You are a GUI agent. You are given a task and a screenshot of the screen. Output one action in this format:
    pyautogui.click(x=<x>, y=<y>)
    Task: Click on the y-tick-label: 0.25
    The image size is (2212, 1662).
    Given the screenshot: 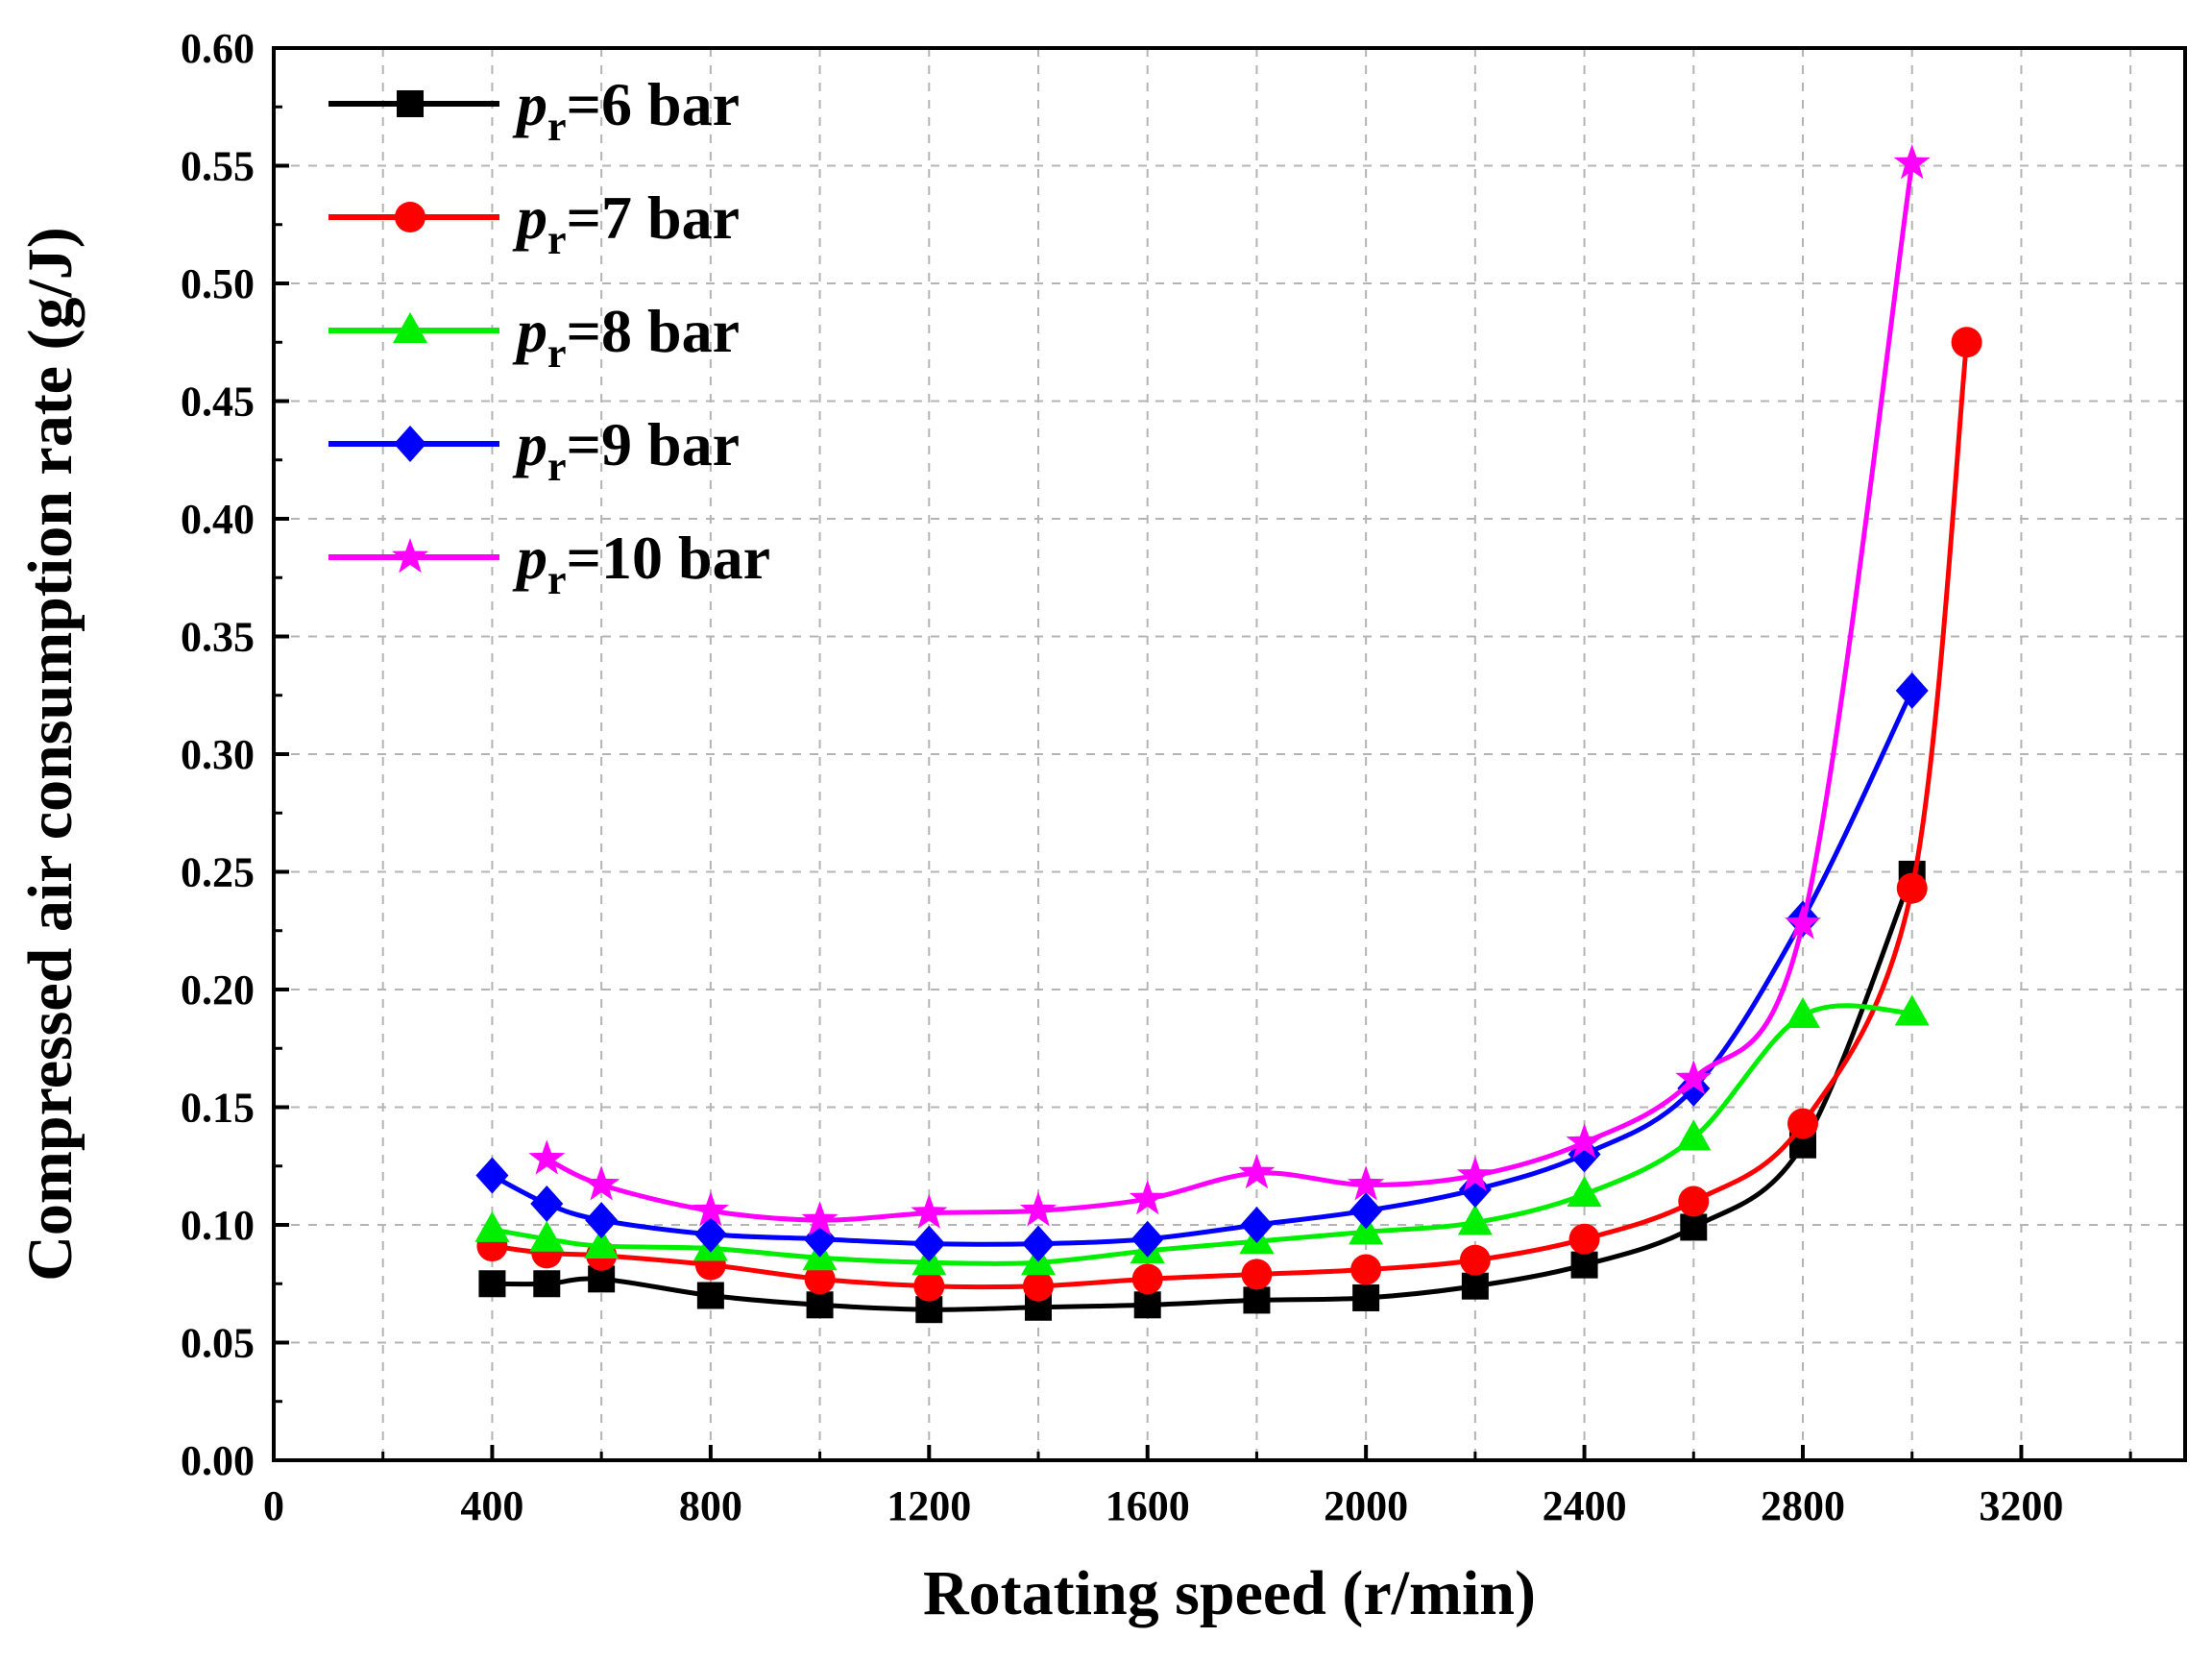 What is the action you would take?
    pyautogui.click(x=218, y=872)
    